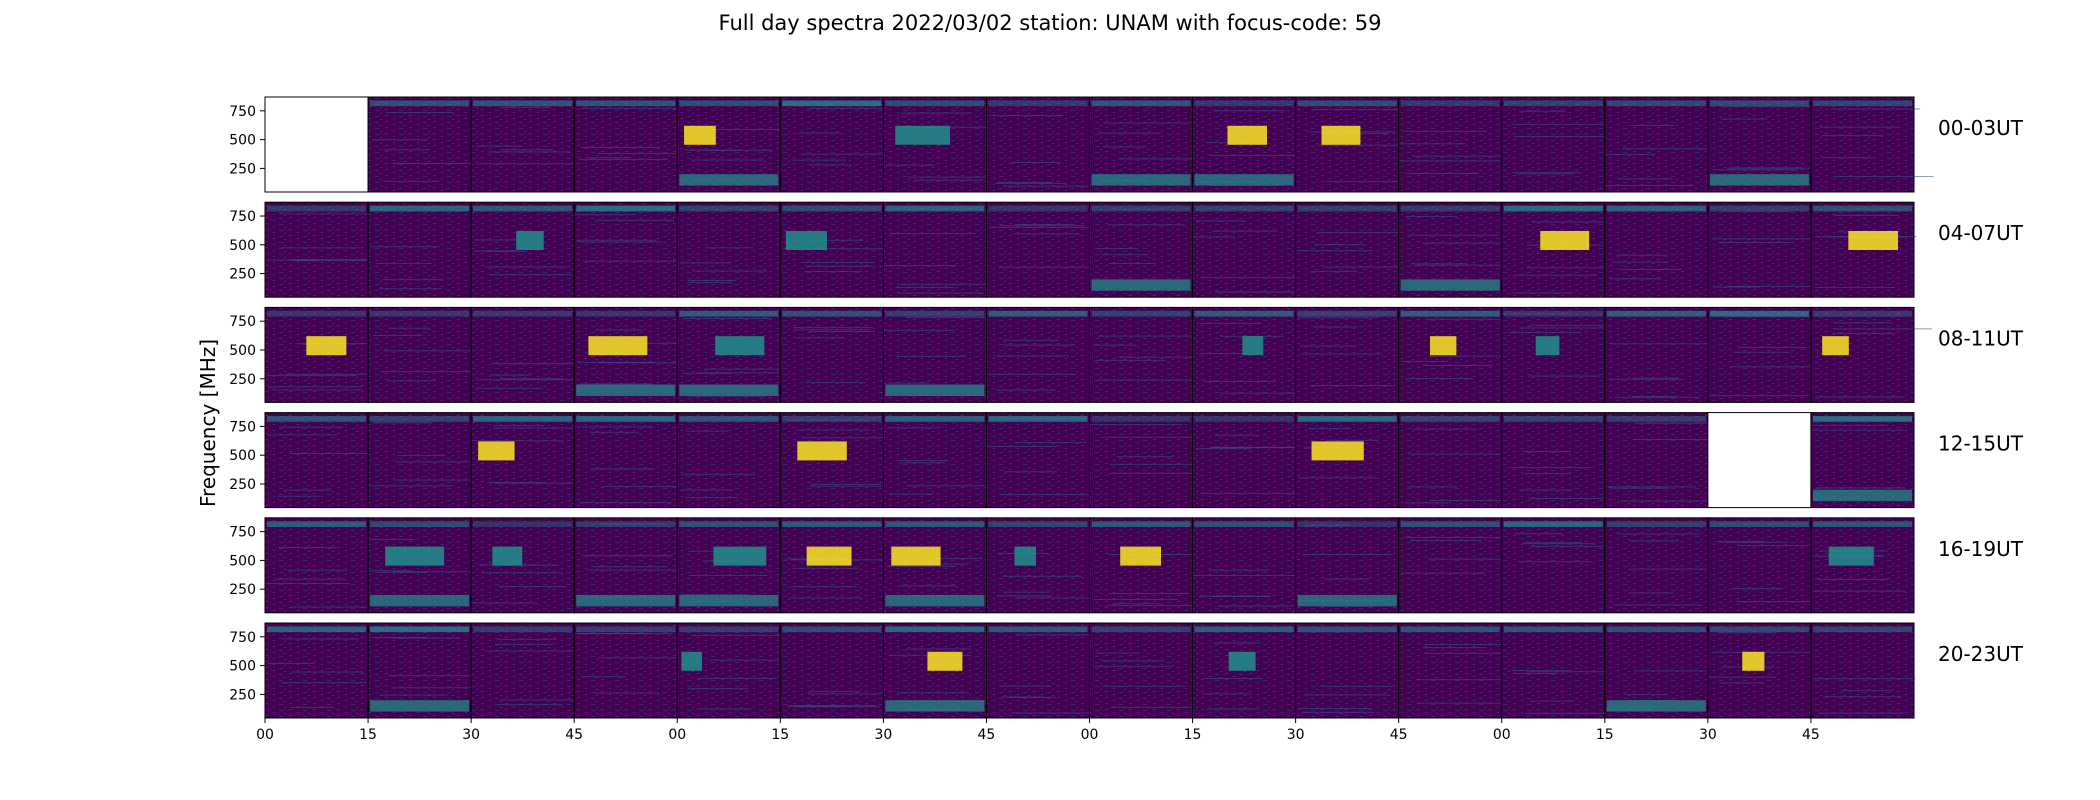 The width and height of the screenshot is (2100, 800). Describe the element at coordinates (1090, 735) in the screenshot. I see `x-tick-label: 00` at that location.